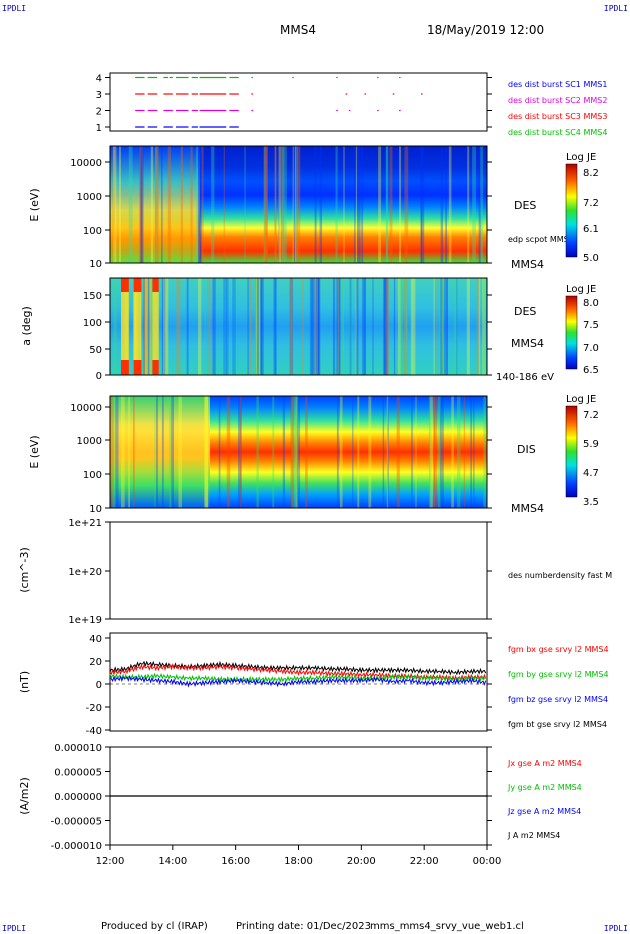 The image size is (630, 934). I want to click on des-pitch-cbar-tick-1: 8.0, so click(591, 303).